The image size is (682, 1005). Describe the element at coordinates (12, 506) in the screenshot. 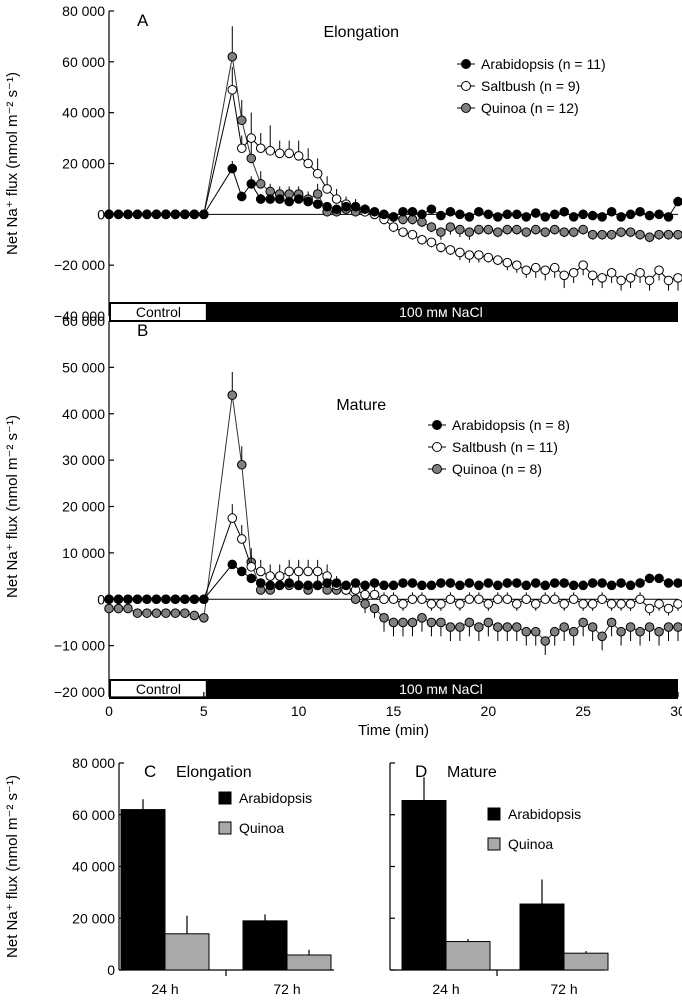

I see `y-axis-label: Net Na⁺ flux (nmol m⁻² s⁻¹)` at that location.